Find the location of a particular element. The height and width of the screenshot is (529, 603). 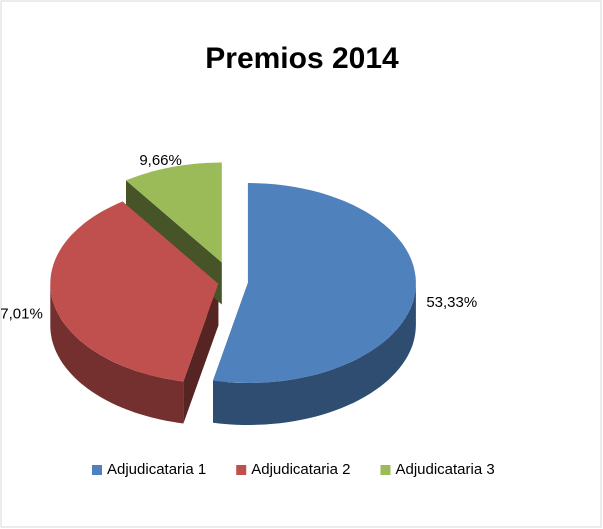

legend-label: Adjudicataria 2 is located at coordinates (300, 469).